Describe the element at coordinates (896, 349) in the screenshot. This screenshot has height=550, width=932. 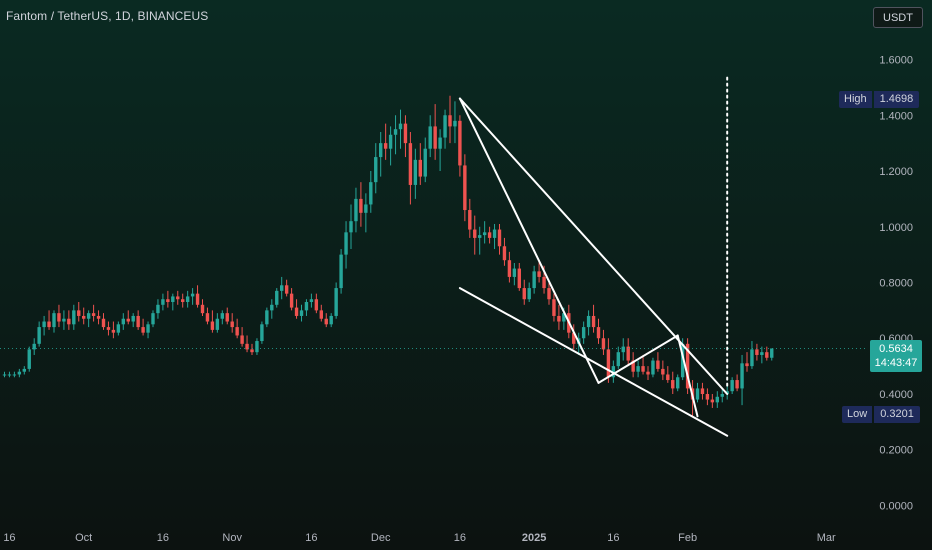
I see `last-price-value: 0.5634` at that location.